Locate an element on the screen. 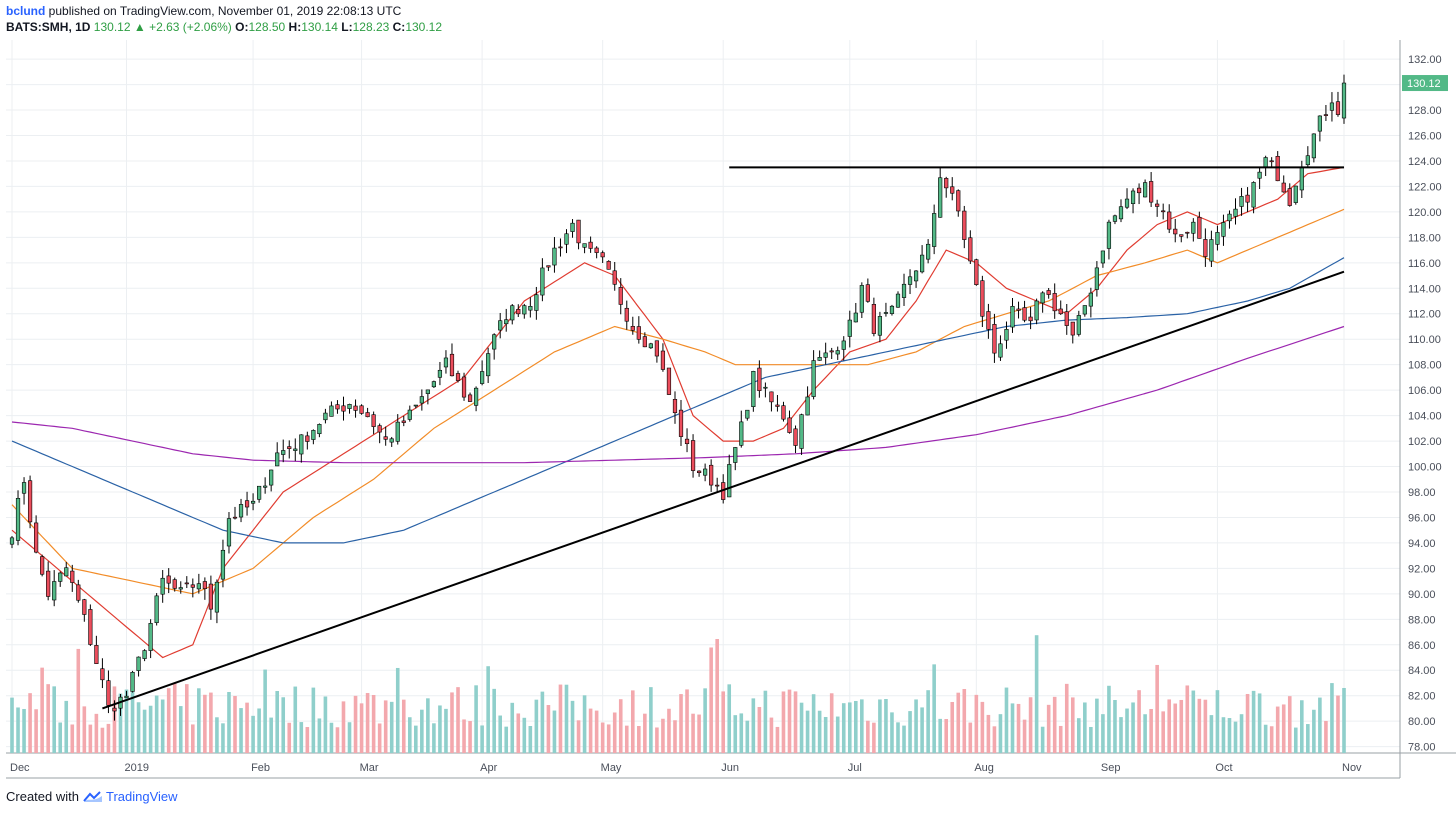 Image resolution: width=1456 pixels, height=813 pixels. price-change: +2.63 (+2.06%) is located at coordinates (190, 27).